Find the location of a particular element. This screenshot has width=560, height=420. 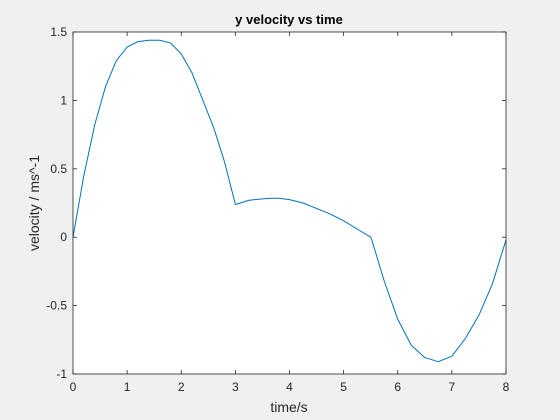

y-tick-label: 1.5 is located at coordinates (58, 32).